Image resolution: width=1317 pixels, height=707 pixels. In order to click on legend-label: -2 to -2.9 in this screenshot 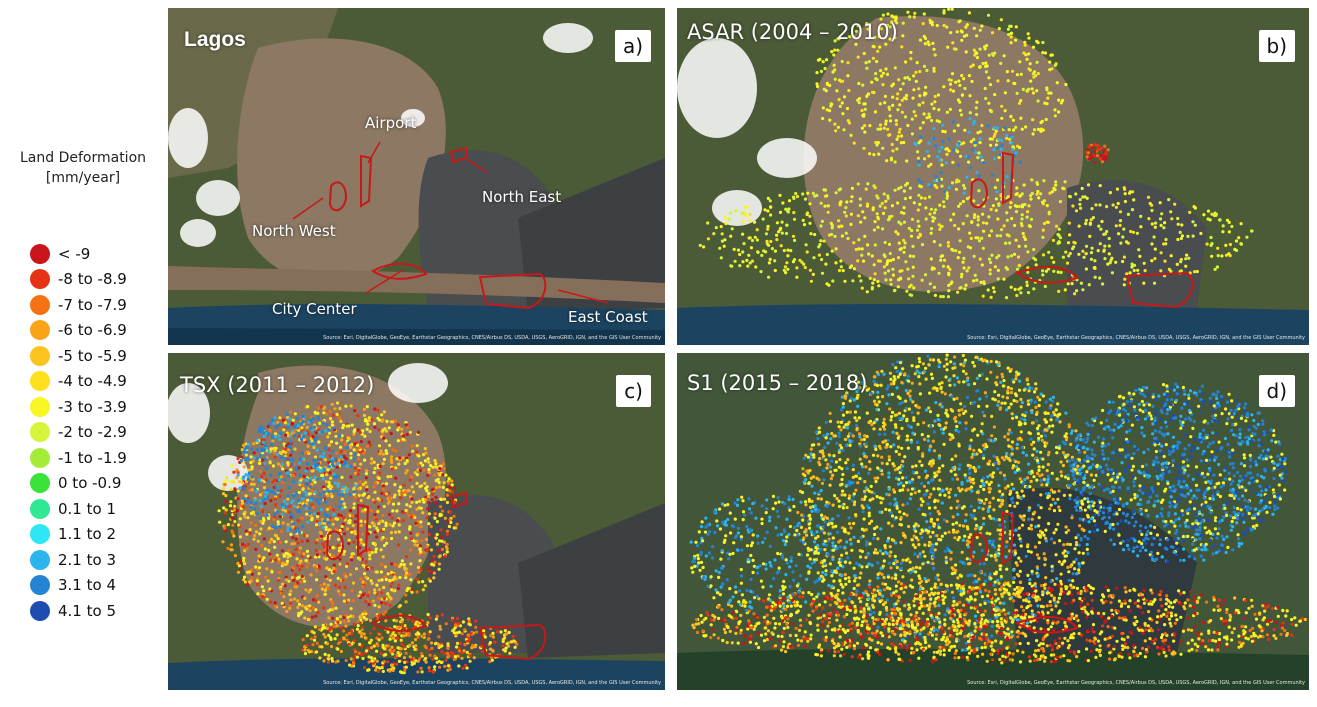, I will do `click(92, 432)`.